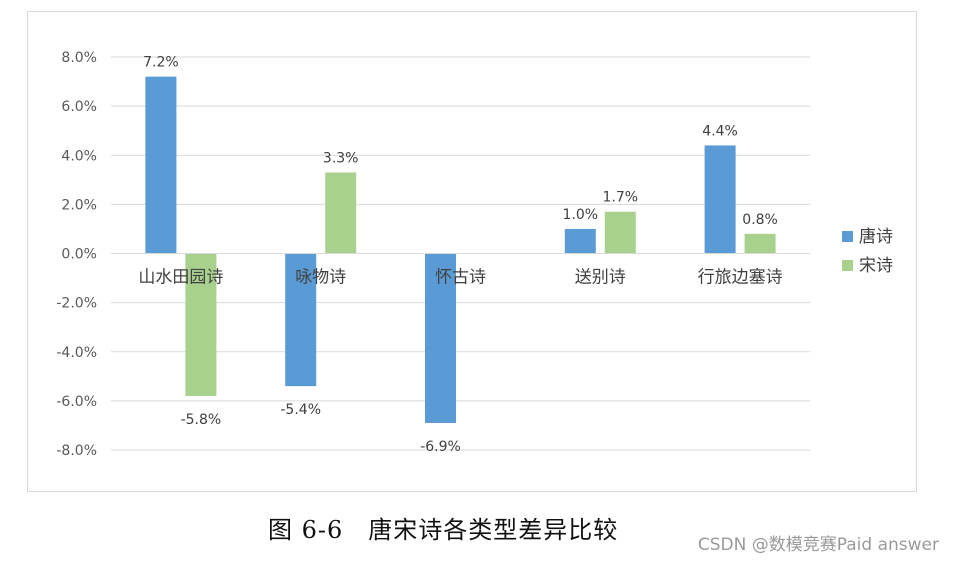 Image resolution: width=953 pixels, height=561 pixels. What do you see at coordinates (341, 158) in the screenshot?
I see `data-label: 3.3%` at bounding box center [341, 158].